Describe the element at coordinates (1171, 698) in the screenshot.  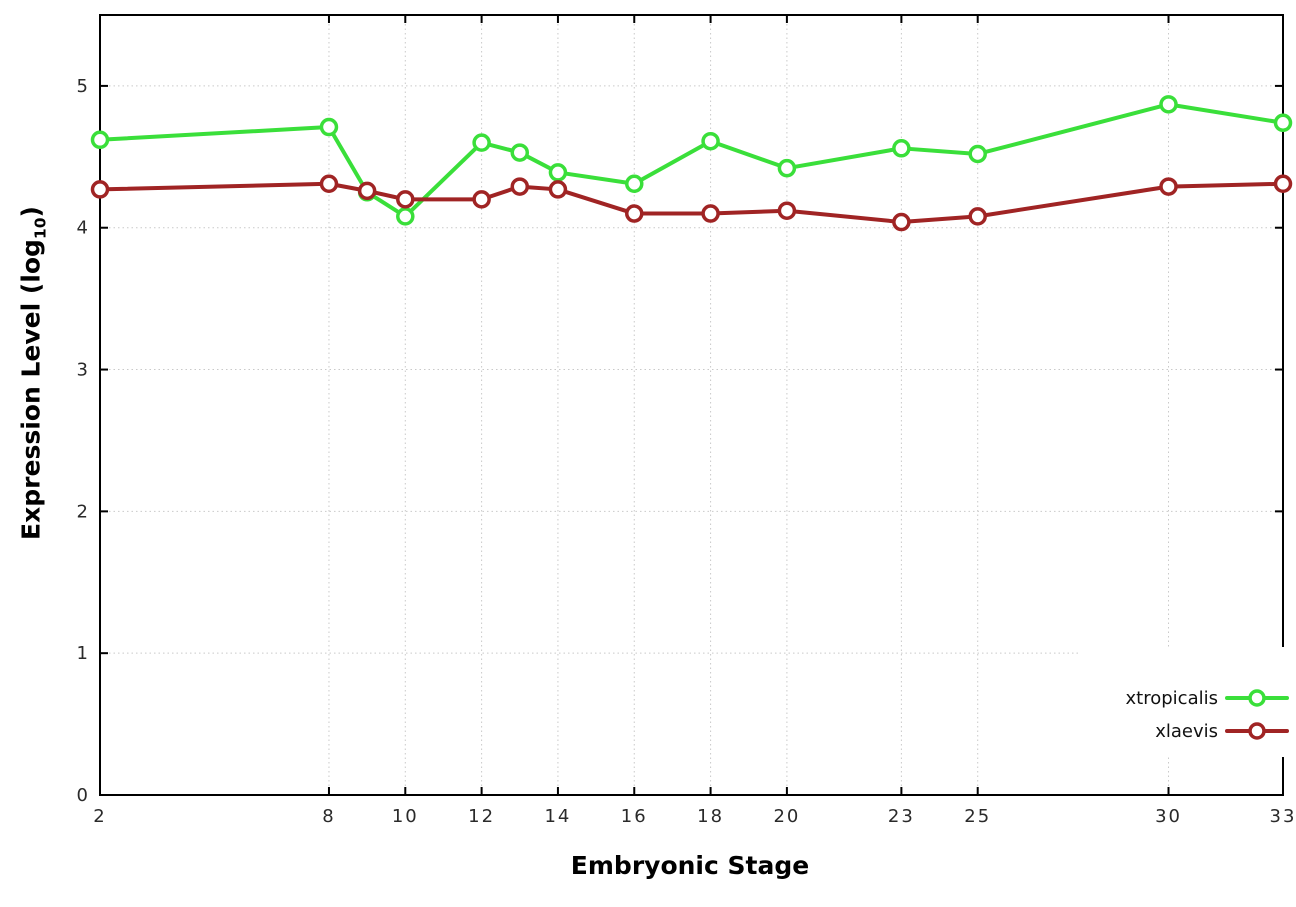
I see `legend-label-xtropicalis: xtropicalis` at that location.